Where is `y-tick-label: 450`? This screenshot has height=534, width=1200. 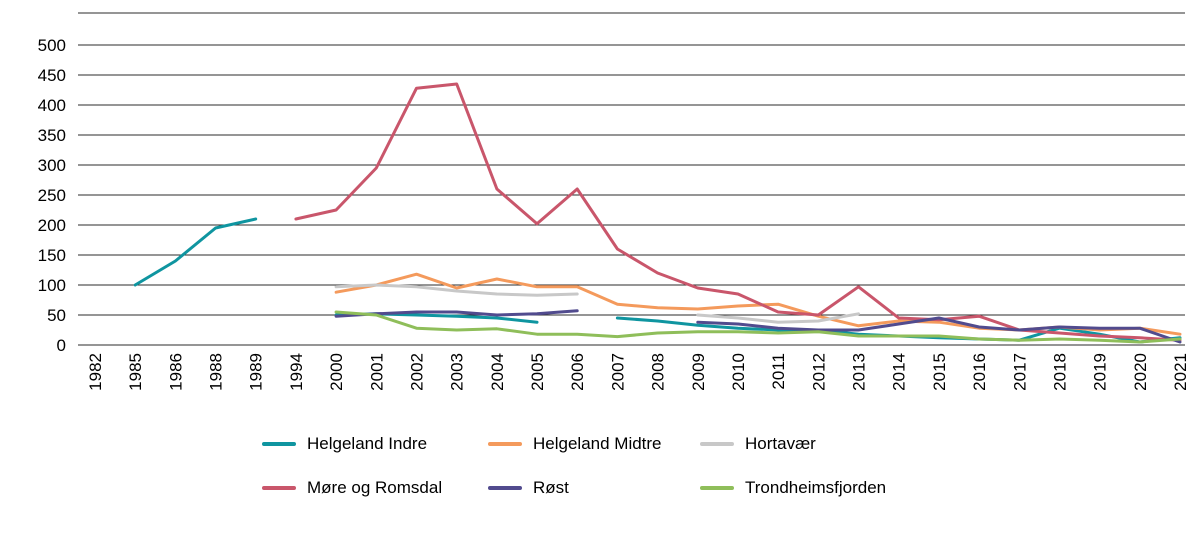
y-tick-label: 450 is located at coordinates (52, 75).